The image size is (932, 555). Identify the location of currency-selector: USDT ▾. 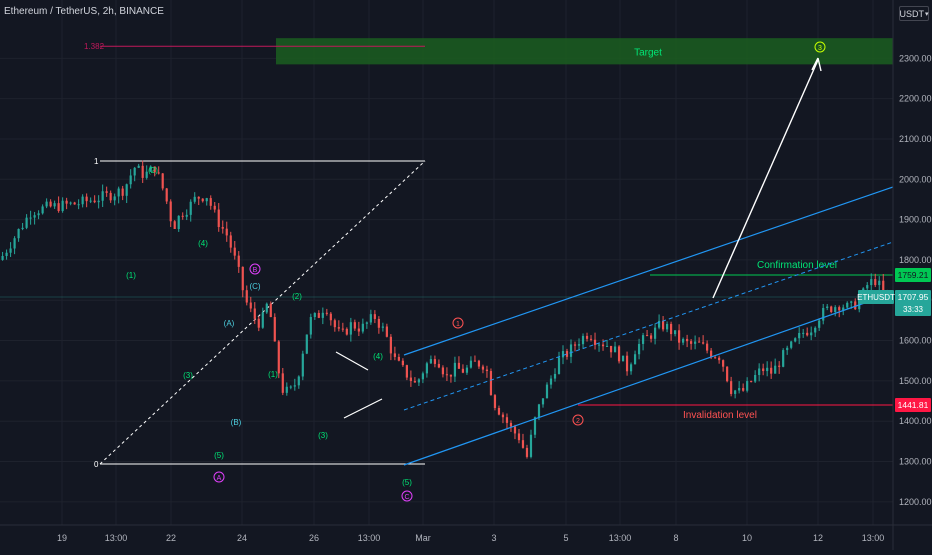
(914, 13).